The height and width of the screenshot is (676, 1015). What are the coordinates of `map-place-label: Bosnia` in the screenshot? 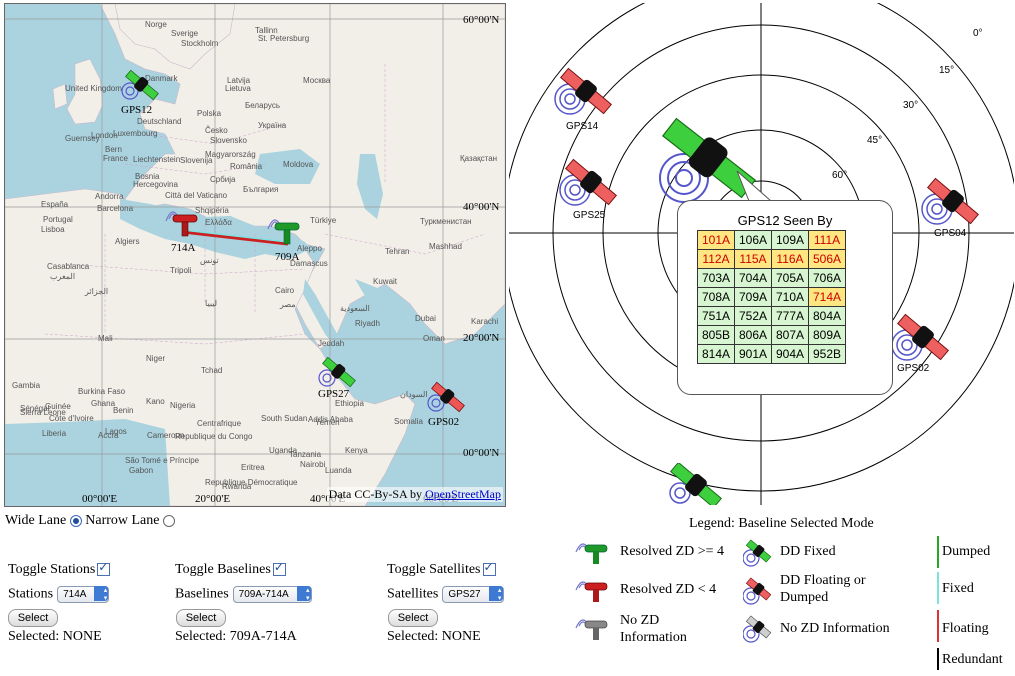 It's located at (147, 176).